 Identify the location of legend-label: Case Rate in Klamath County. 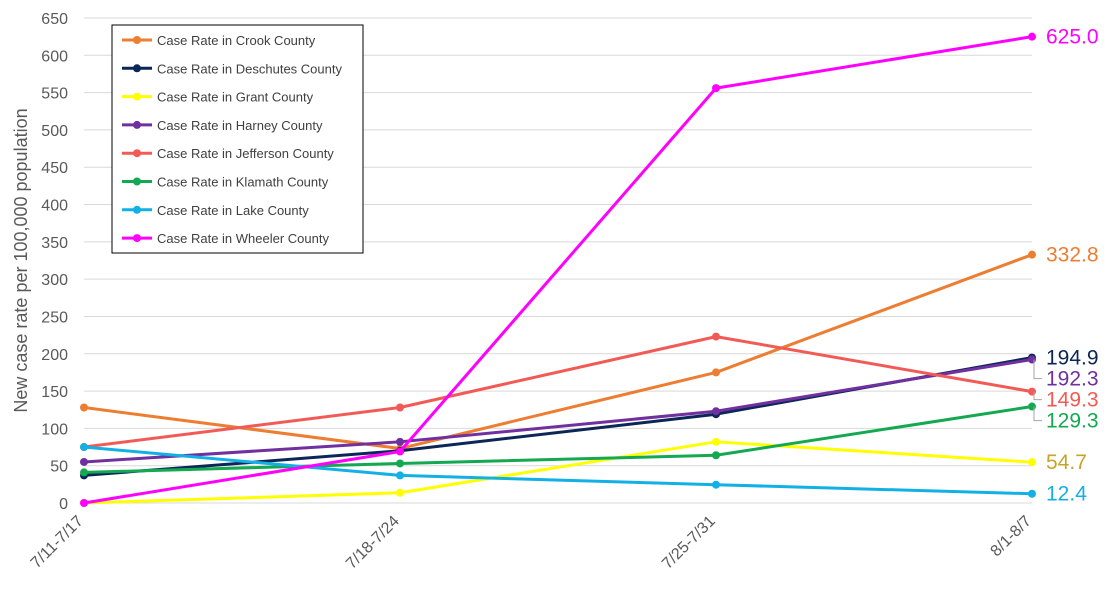
(243, 182).